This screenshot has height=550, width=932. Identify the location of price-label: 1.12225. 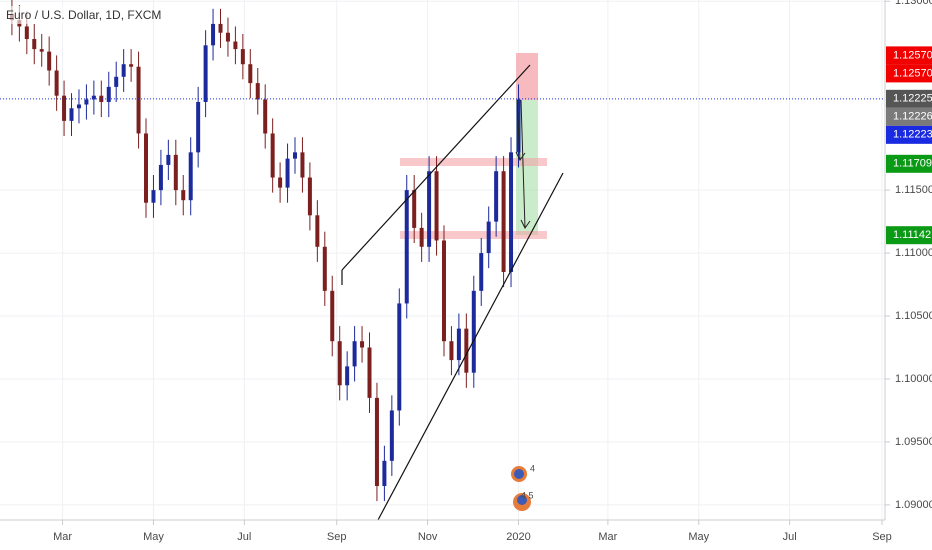
(912, 99).